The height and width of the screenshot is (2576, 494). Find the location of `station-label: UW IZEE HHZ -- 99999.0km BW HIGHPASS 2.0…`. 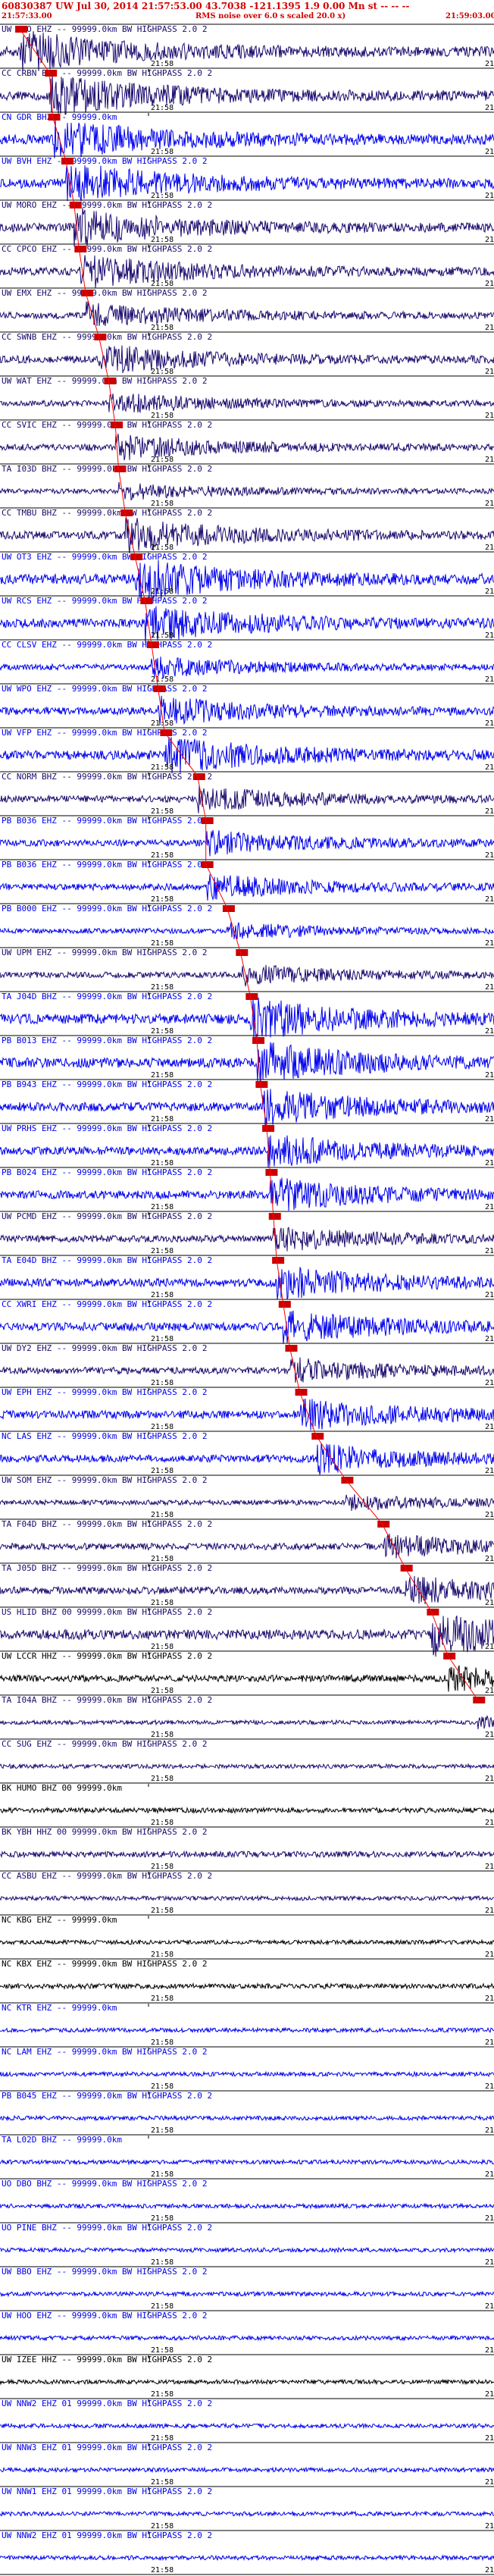

station-label: UW IZEE HHZ -- 99999.0km BW HIGHPASS 2.0… is located at coordinates (107, 2359).